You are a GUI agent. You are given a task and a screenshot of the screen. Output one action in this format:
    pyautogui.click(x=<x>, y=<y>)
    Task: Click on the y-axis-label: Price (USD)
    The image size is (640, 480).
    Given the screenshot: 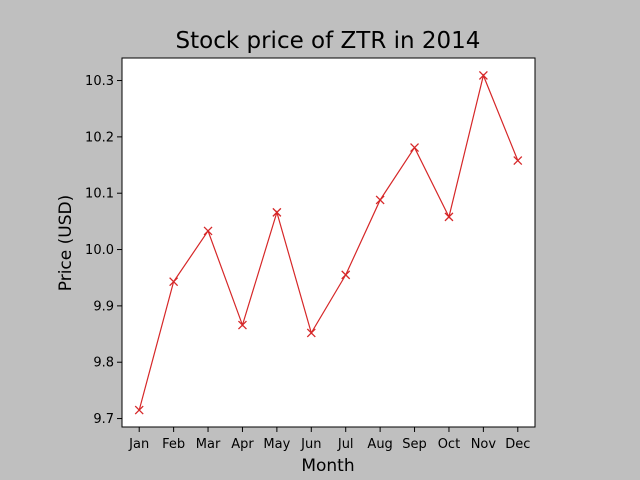 What is the action you would take?
    pyautogui.click(x=66, y=243)
    